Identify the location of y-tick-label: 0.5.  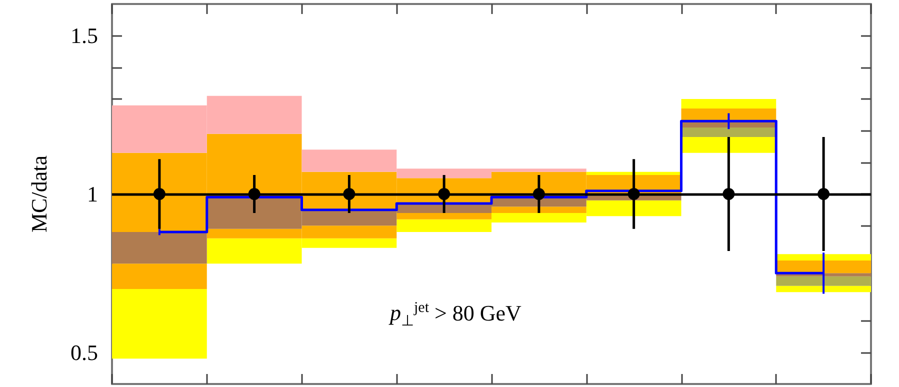
(84, 352).